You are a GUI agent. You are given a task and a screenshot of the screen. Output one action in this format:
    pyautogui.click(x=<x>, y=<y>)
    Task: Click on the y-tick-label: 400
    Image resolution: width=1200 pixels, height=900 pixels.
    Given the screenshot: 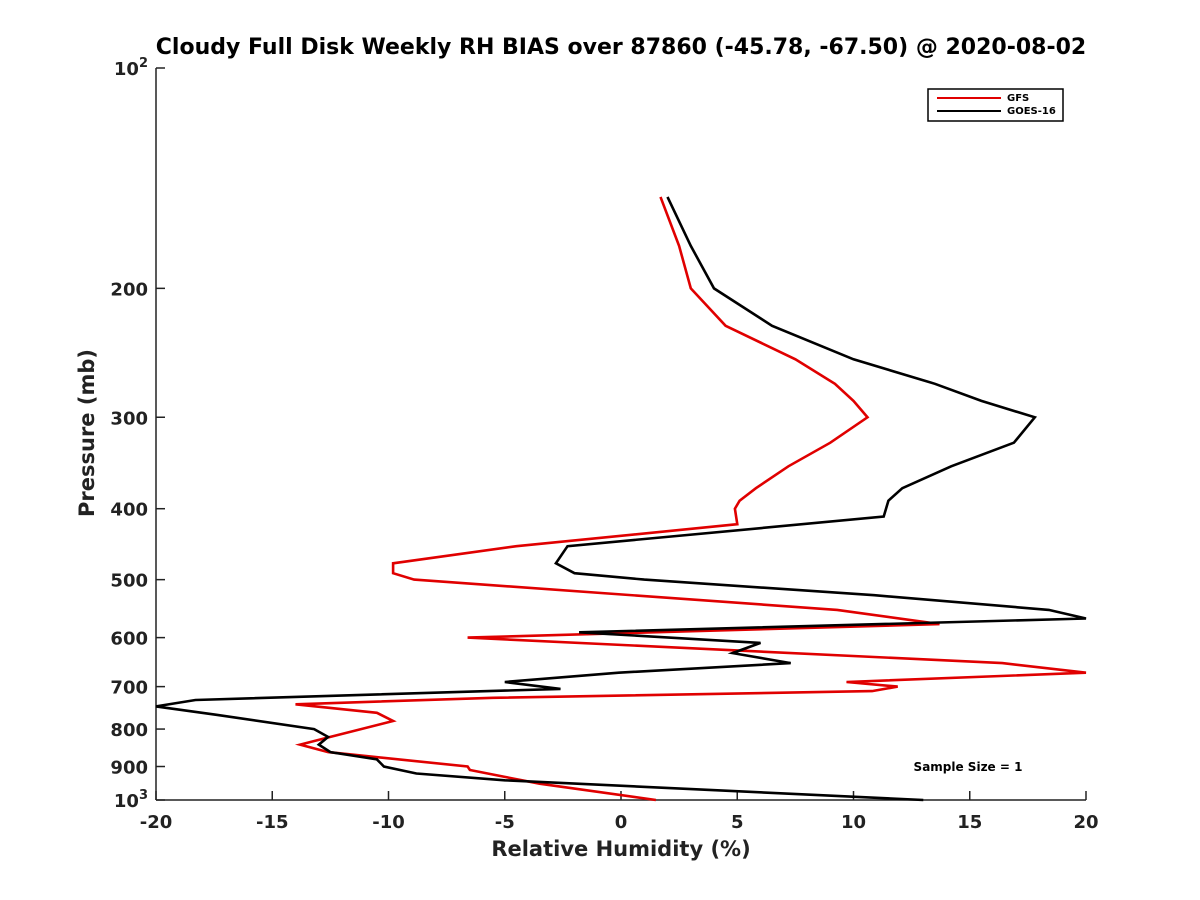 What is the action you would take?
    pyautogui.click(x=129, y=510)
    